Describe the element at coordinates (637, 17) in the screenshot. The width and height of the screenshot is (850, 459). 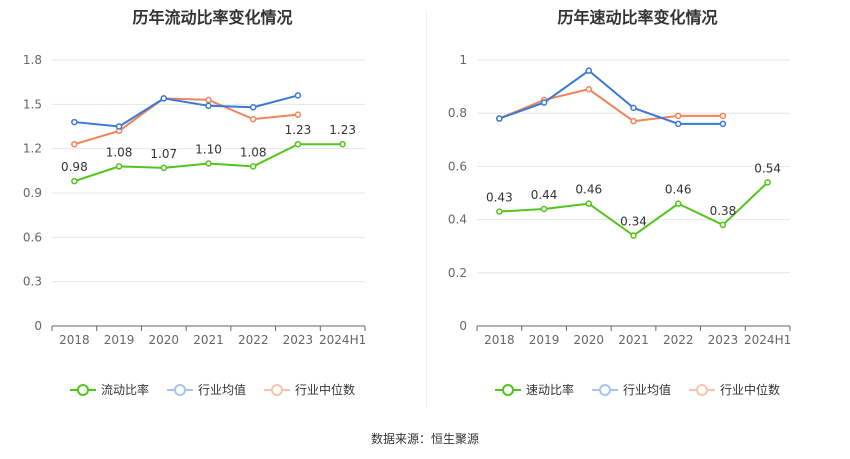
I see `chart-title: 历年速动比率变化情况` at that location.